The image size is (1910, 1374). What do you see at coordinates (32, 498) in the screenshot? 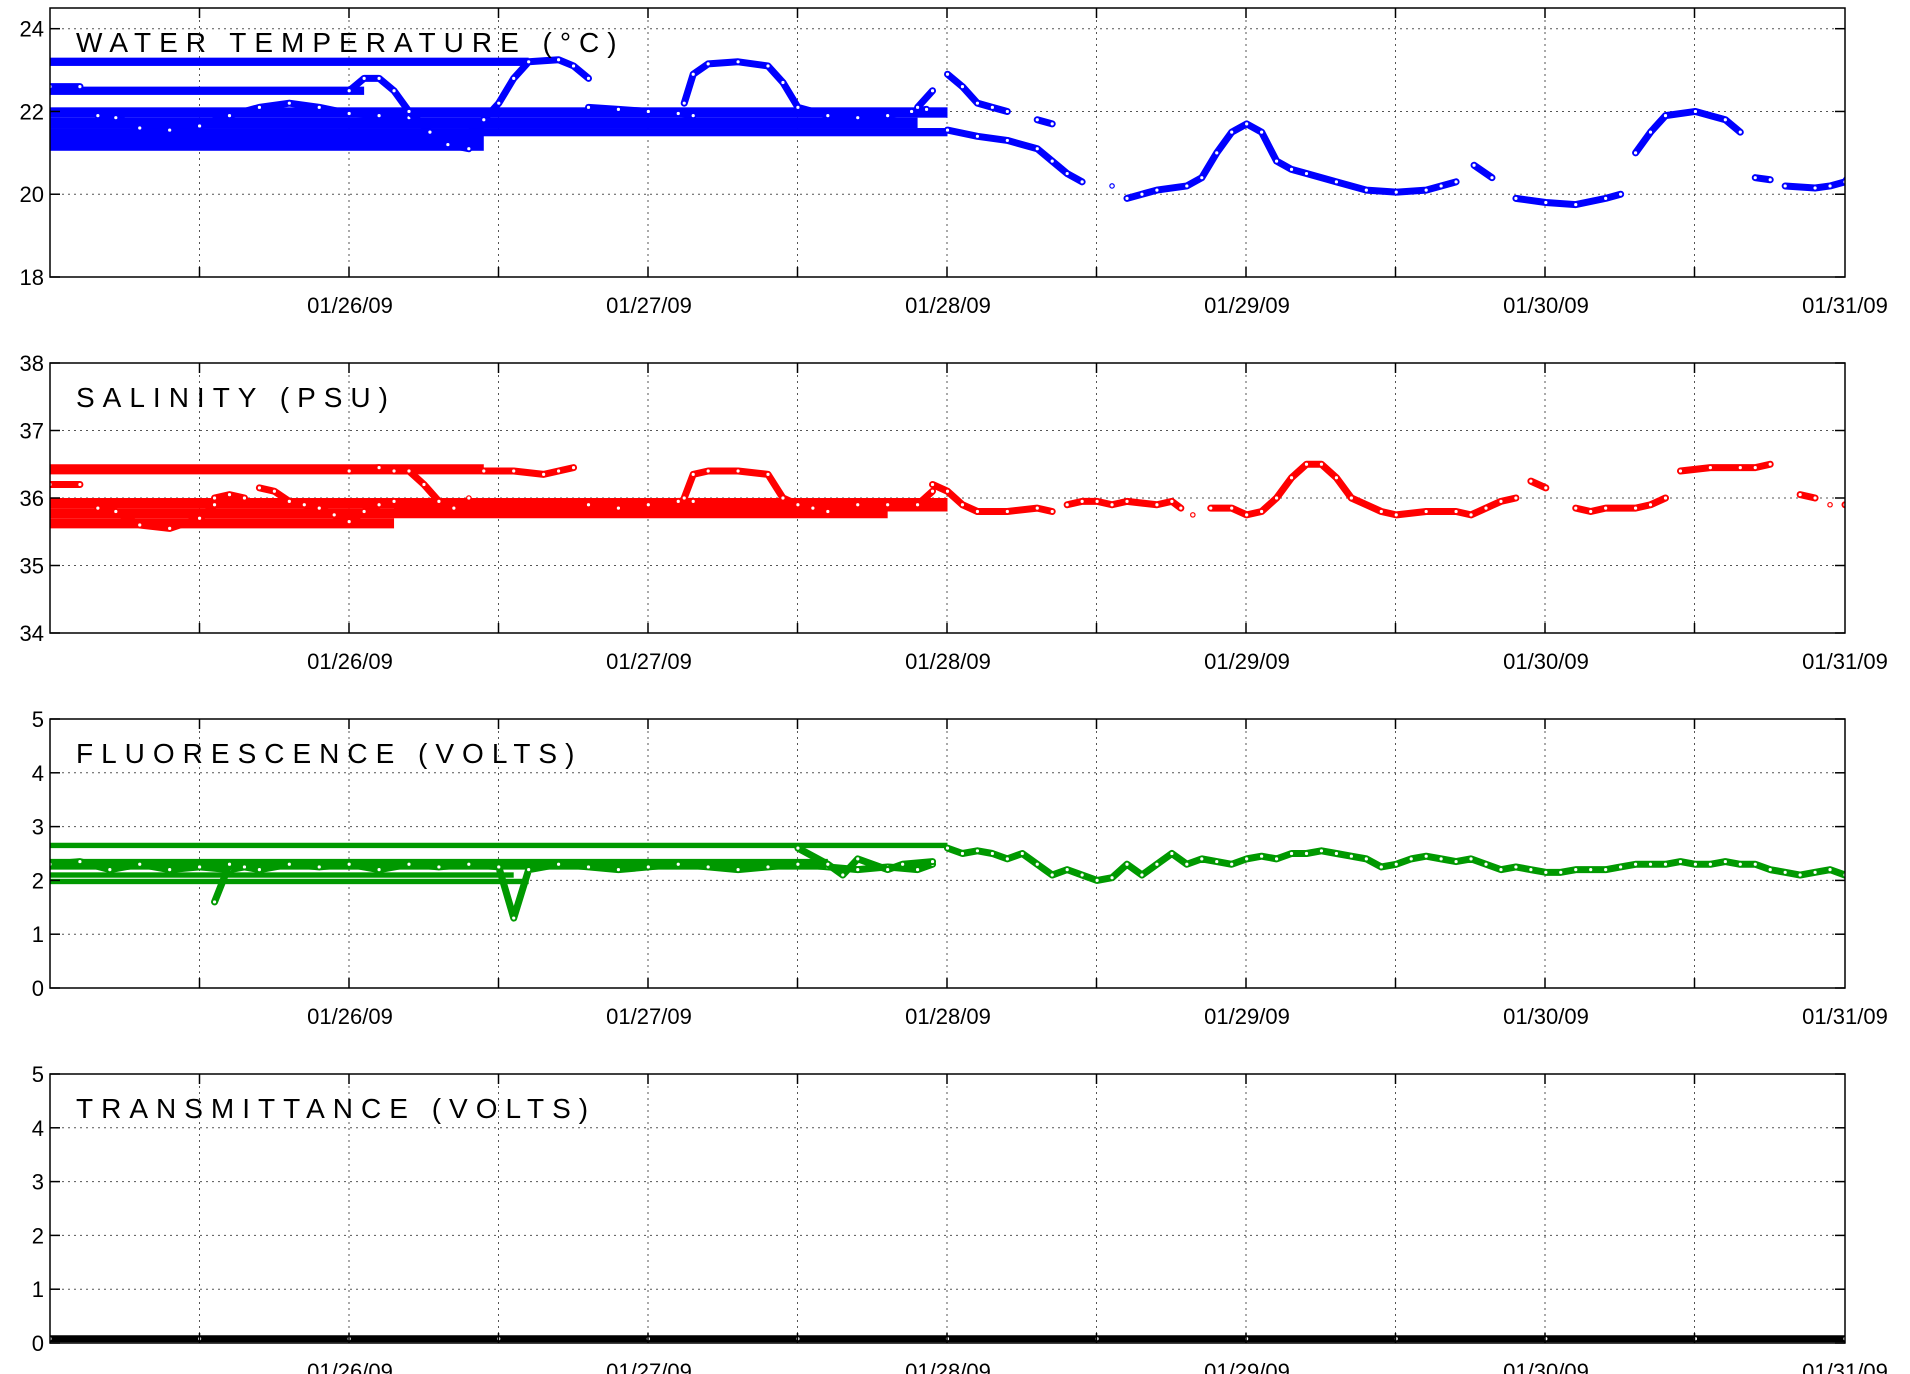
I see `y-tick-label: 36` at bounding box center [32, 498].